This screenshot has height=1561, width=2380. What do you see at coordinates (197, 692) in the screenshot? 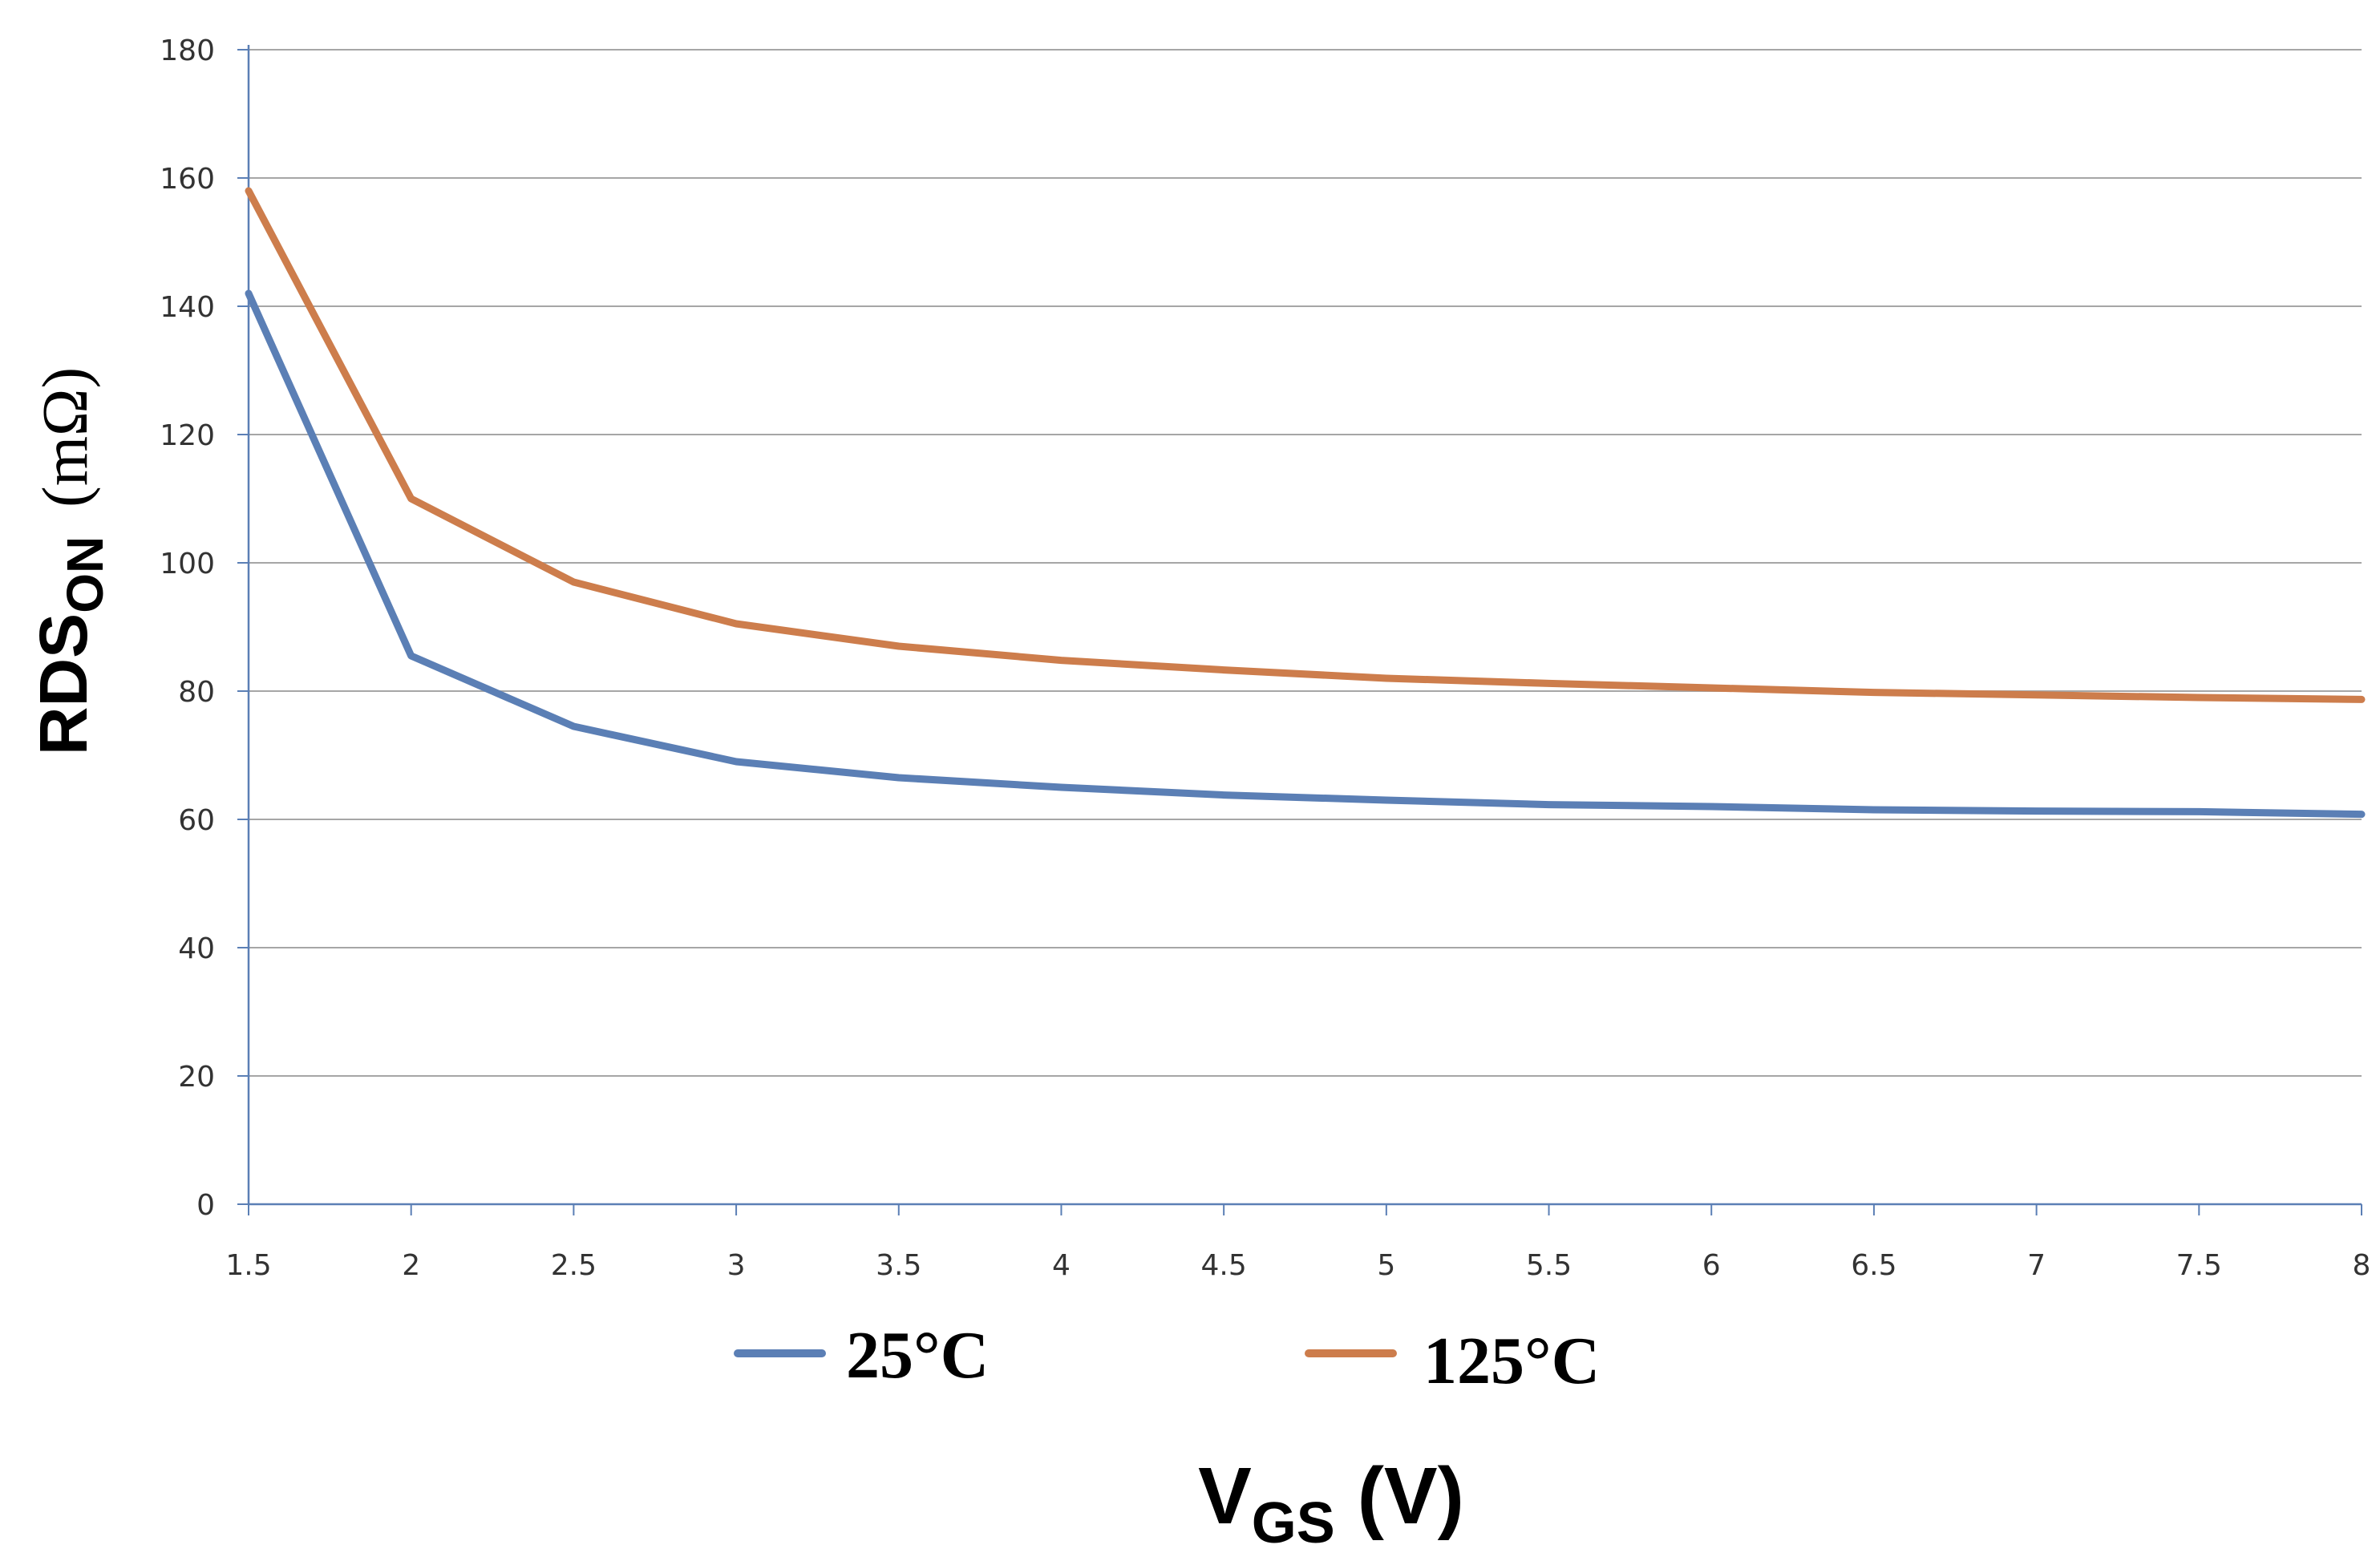
I see `y-tick-label-80: 80` at bounding box center [197, 692].